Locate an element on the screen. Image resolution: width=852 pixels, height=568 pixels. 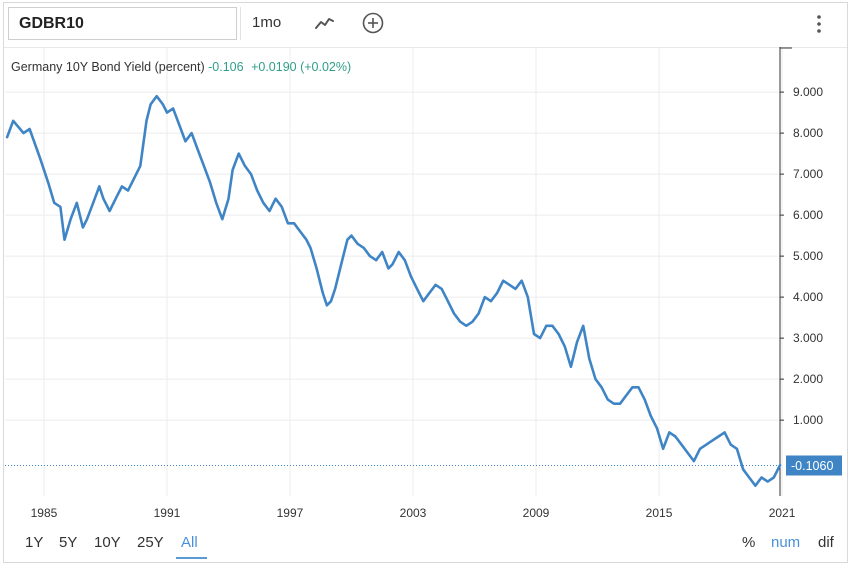
range-bar: 1Y 5Y 10Y 25Y All % num dif is located at coordinates (425, 543).